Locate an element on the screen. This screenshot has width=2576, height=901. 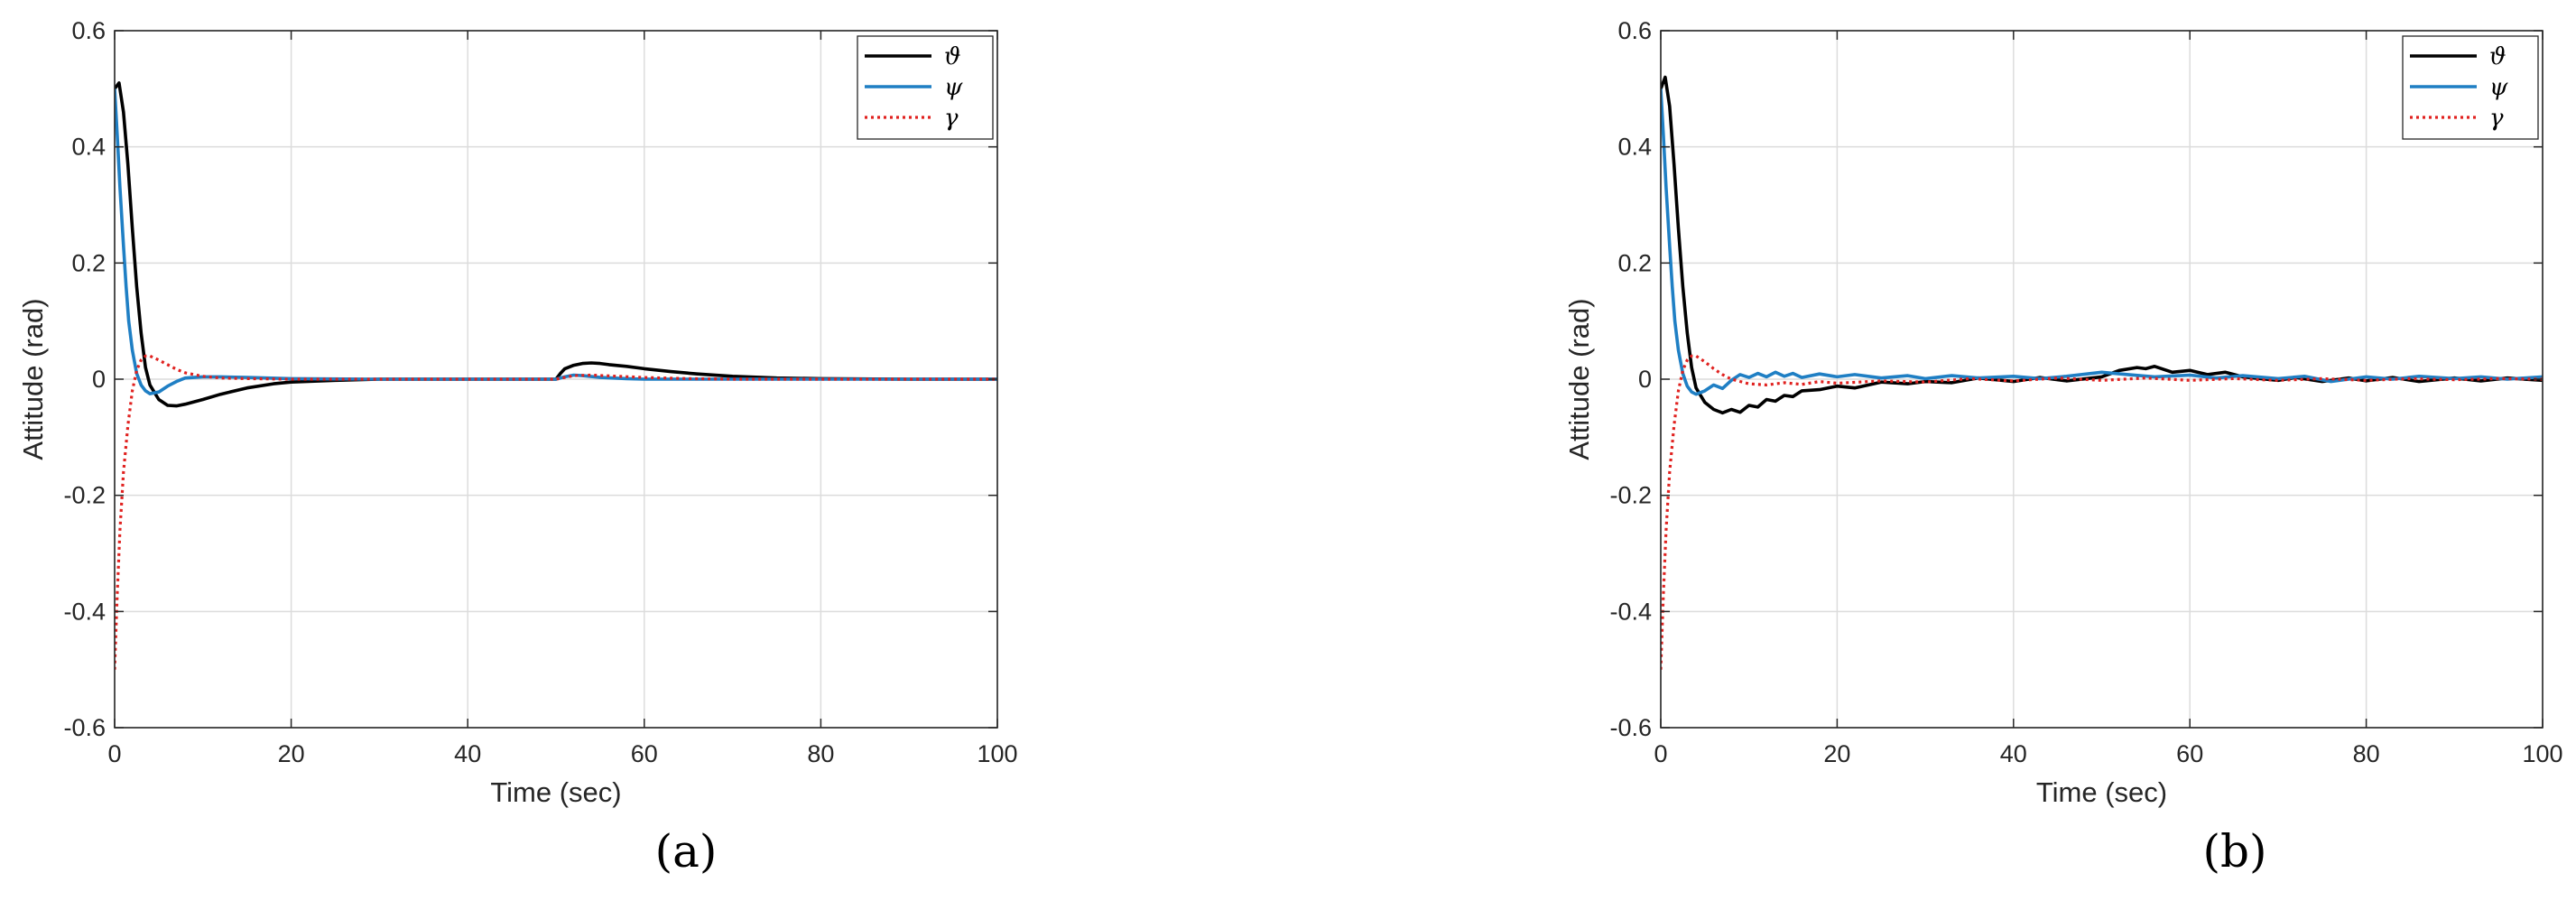
panel-label: (a) is located at coordinates (686, 851).